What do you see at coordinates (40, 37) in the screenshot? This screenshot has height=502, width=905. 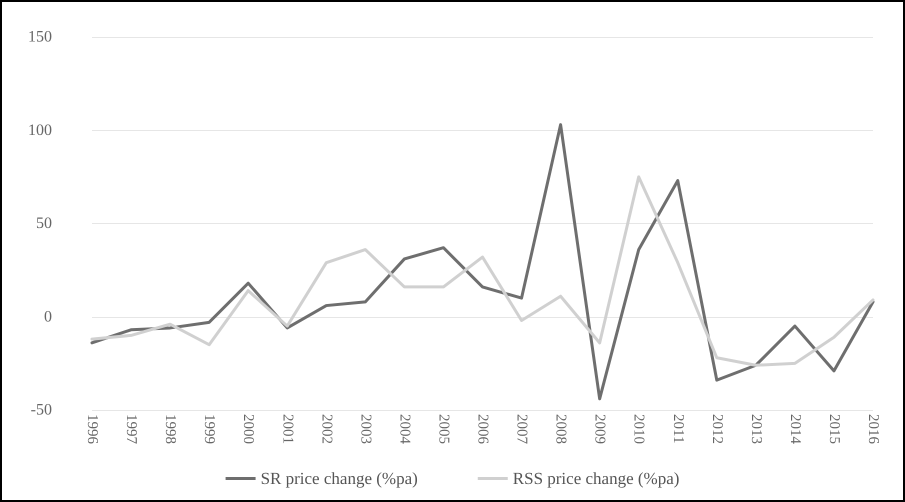 I see `y-tick-label: 150` at bounding box center [40, 37].